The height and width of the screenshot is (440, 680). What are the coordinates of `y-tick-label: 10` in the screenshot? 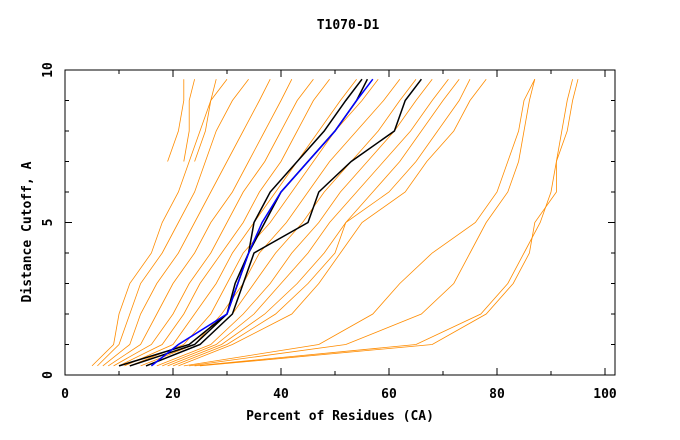 It's located at (48, 70).